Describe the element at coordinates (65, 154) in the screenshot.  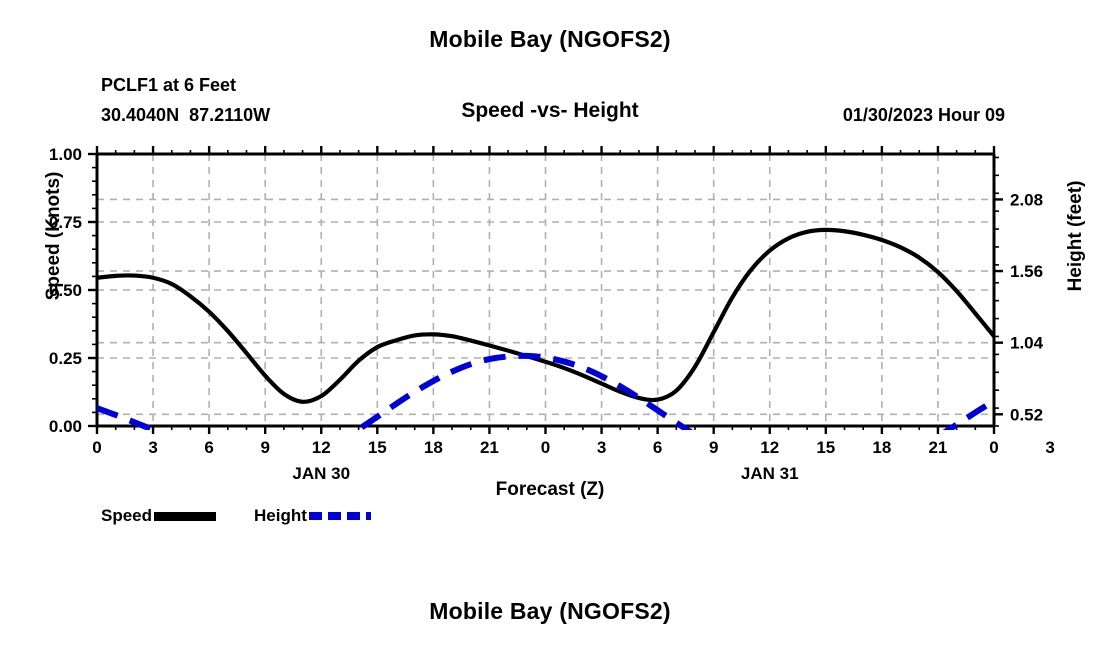
I see `y-tick-label-left: 1.00` at that location.